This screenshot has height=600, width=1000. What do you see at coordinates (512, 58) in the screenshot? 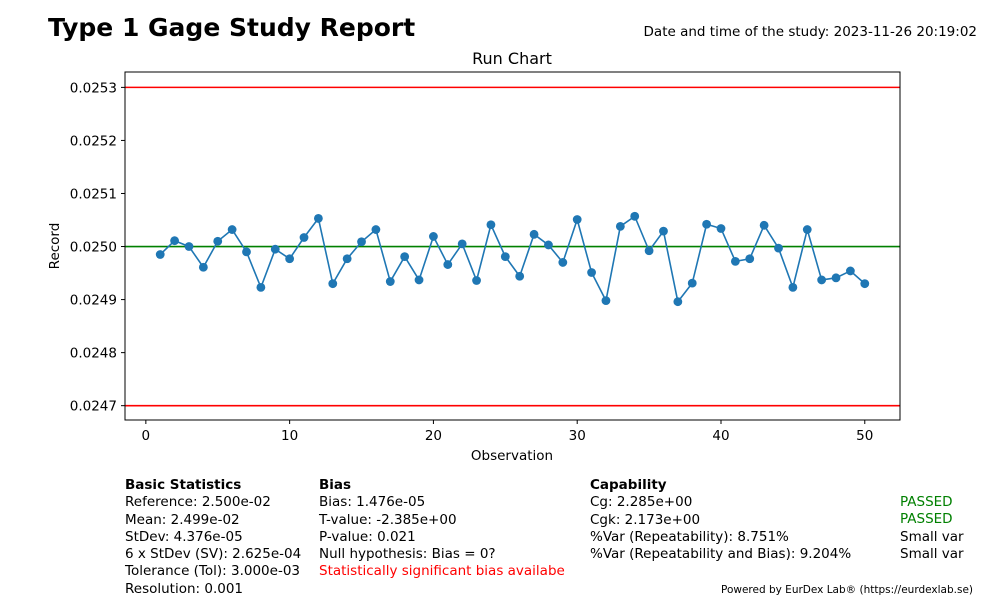
I see `chart-title: Run Chart` at bounding box center [512, 58].